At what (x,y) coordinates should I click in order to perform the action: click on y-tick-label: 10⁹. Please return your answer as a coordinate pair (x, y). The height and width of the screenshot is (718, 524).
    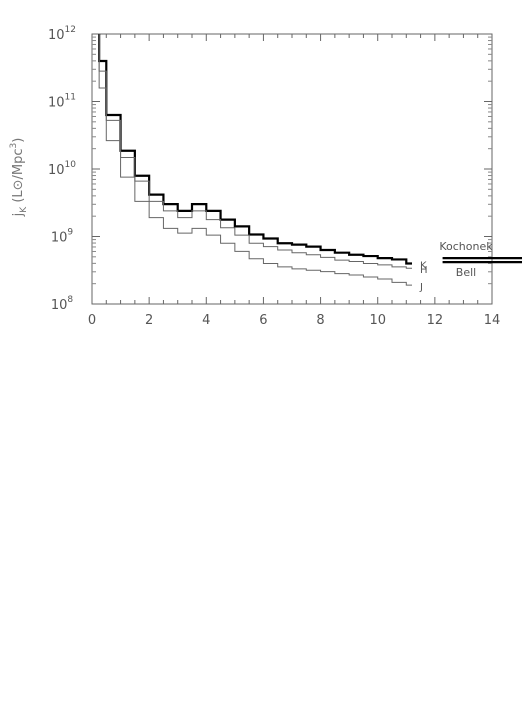
    Looking at the image, I should click on (62, 237).